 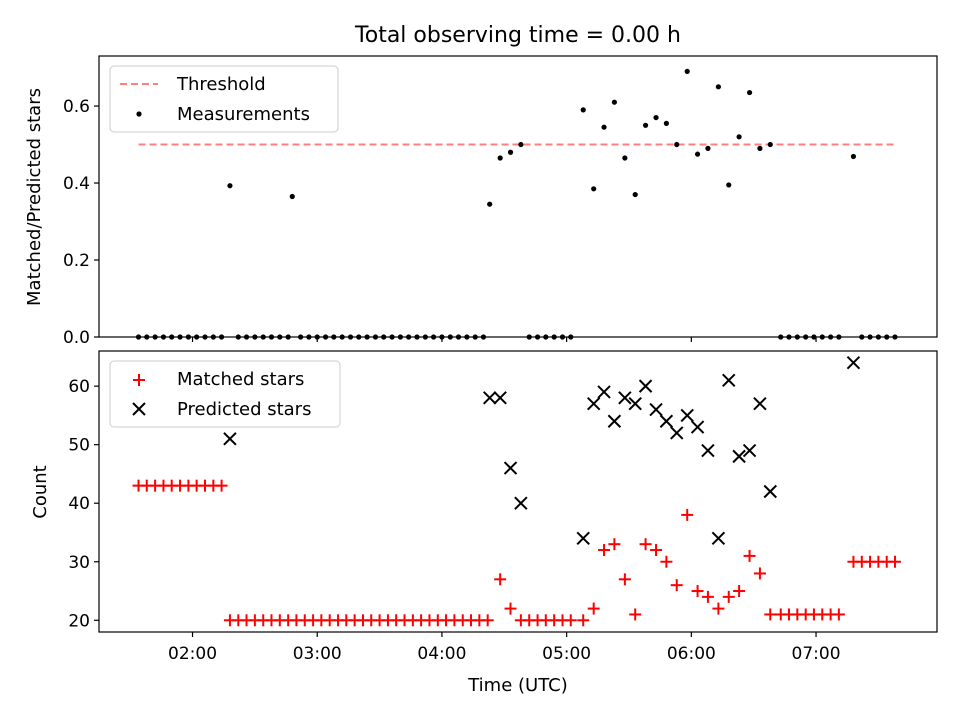 What do you see at coordinates (76, 338) in the screenshot?
I see `y-tick-label: 0.0` at bounding box center [76, 338].